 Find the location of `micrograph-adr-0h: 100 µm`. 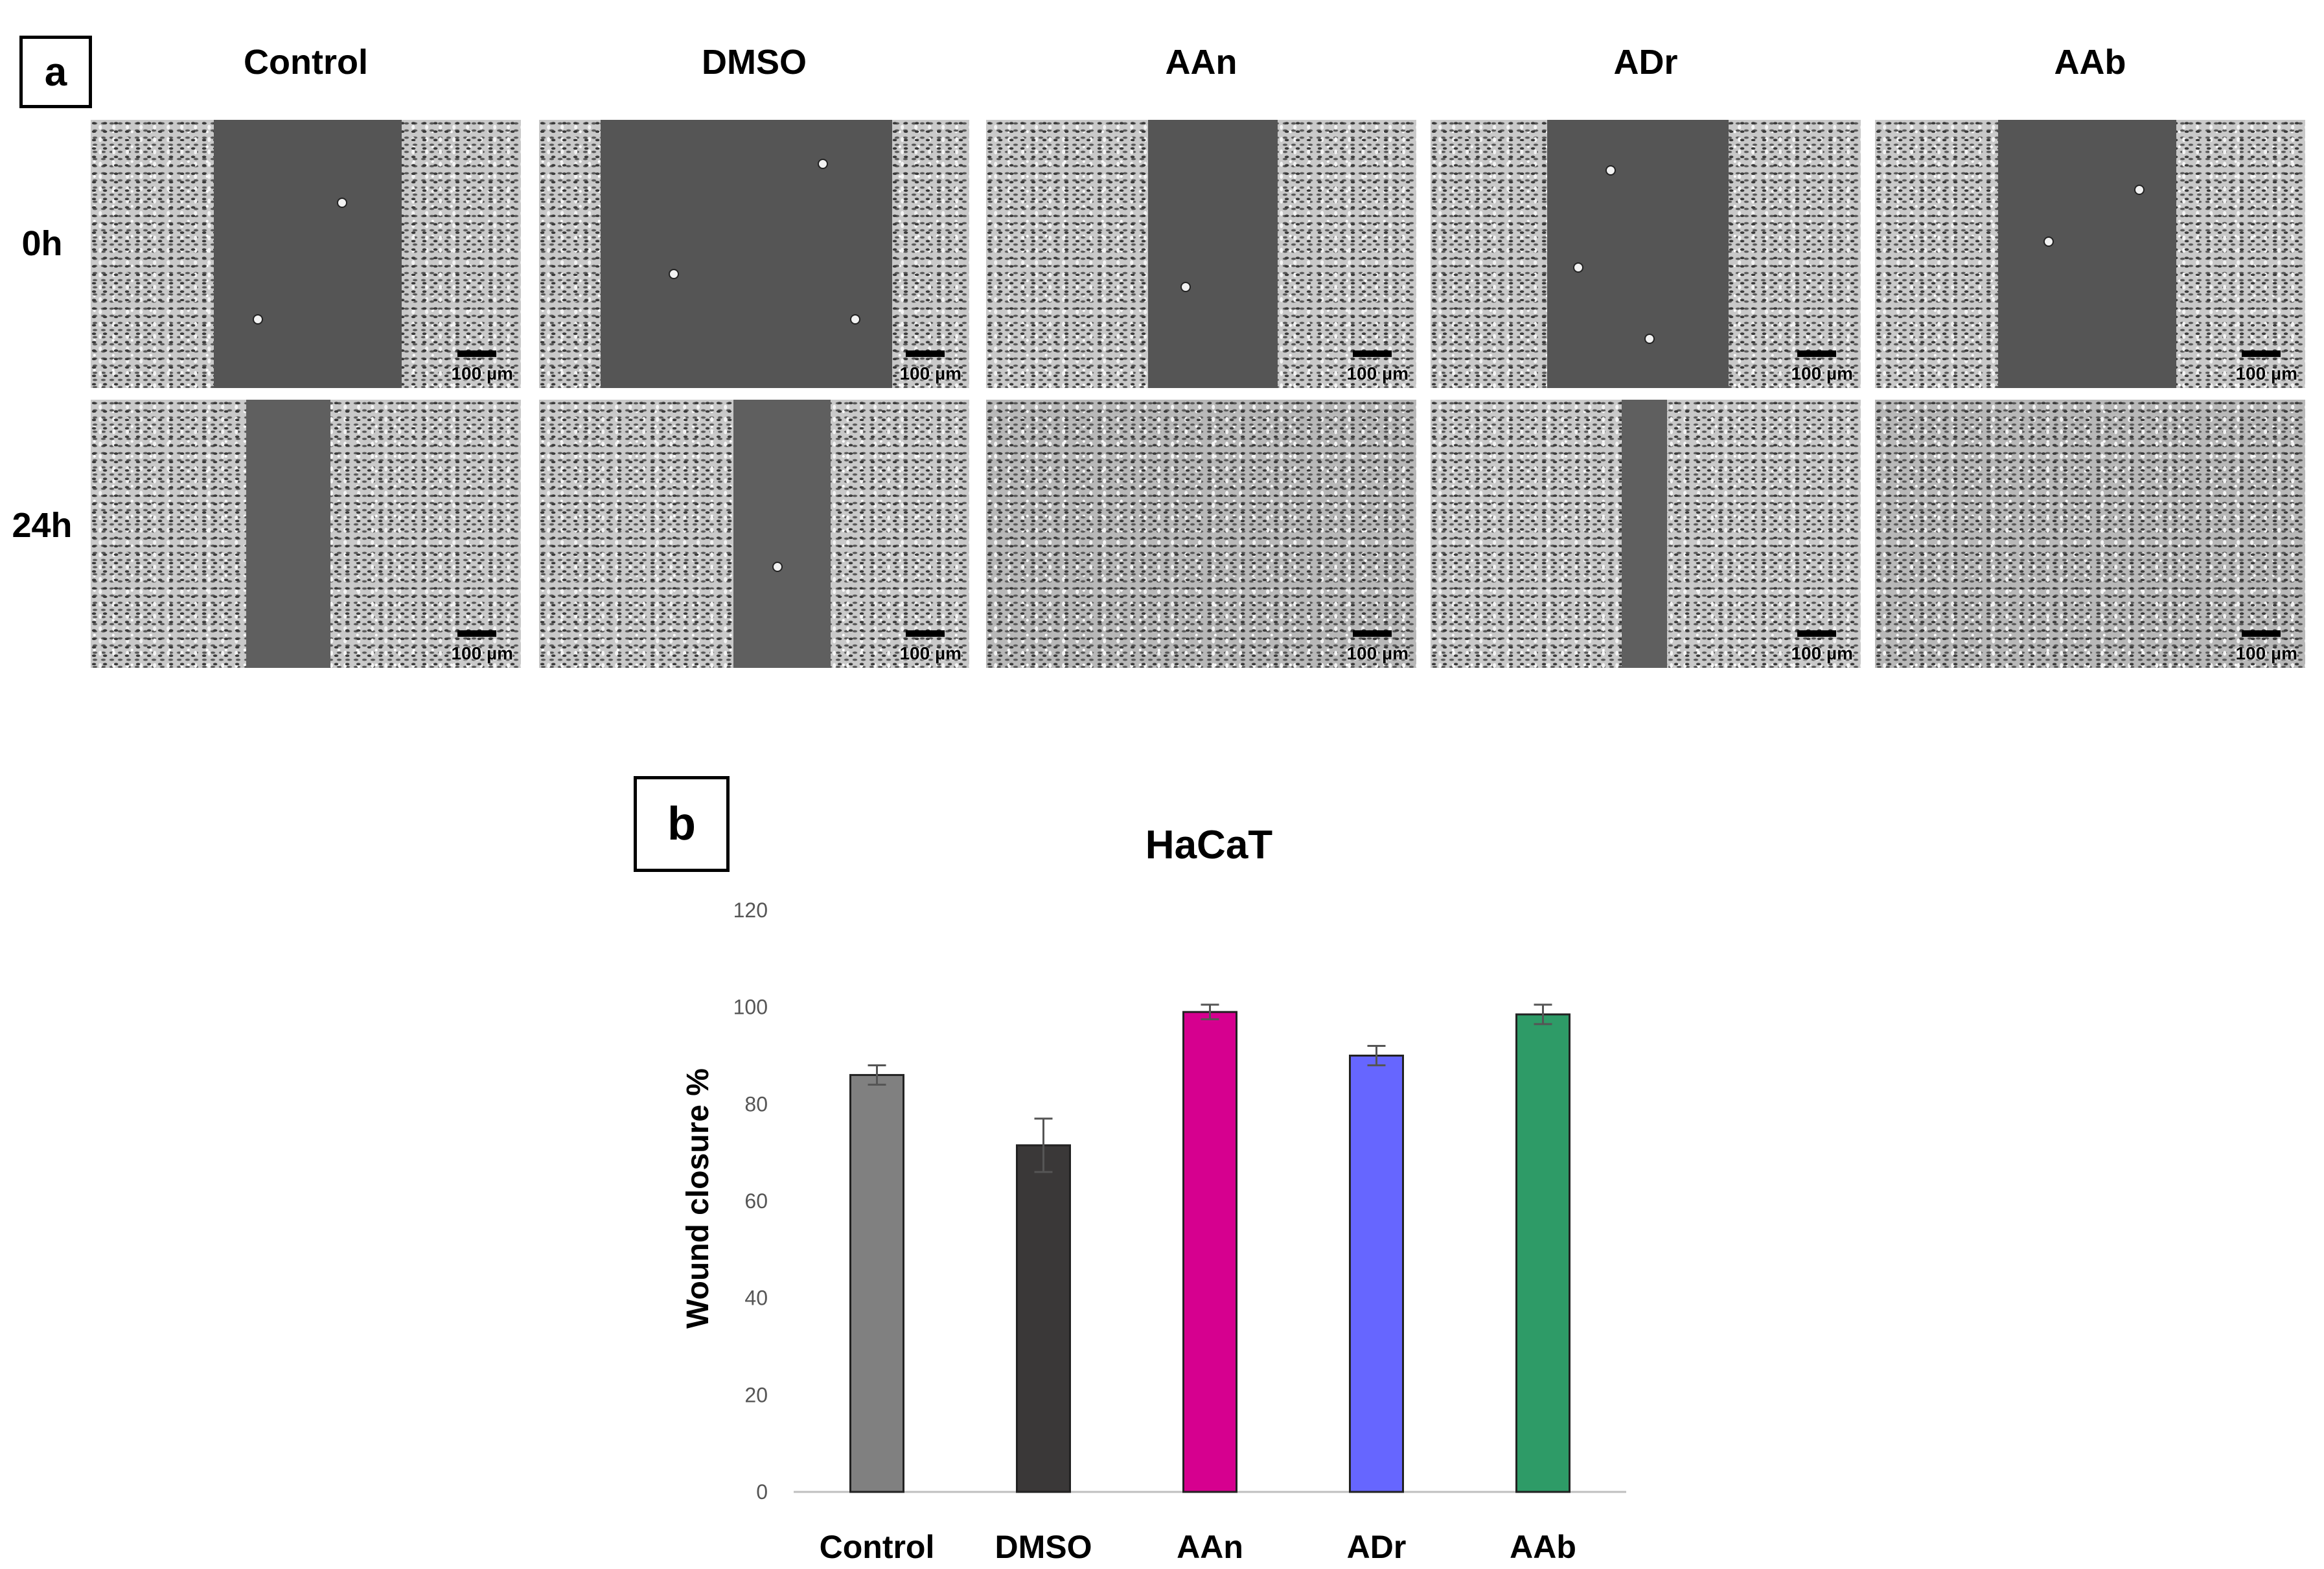

micrograph-adr-0h: 100 µm is located at coordinates (1646, 254).